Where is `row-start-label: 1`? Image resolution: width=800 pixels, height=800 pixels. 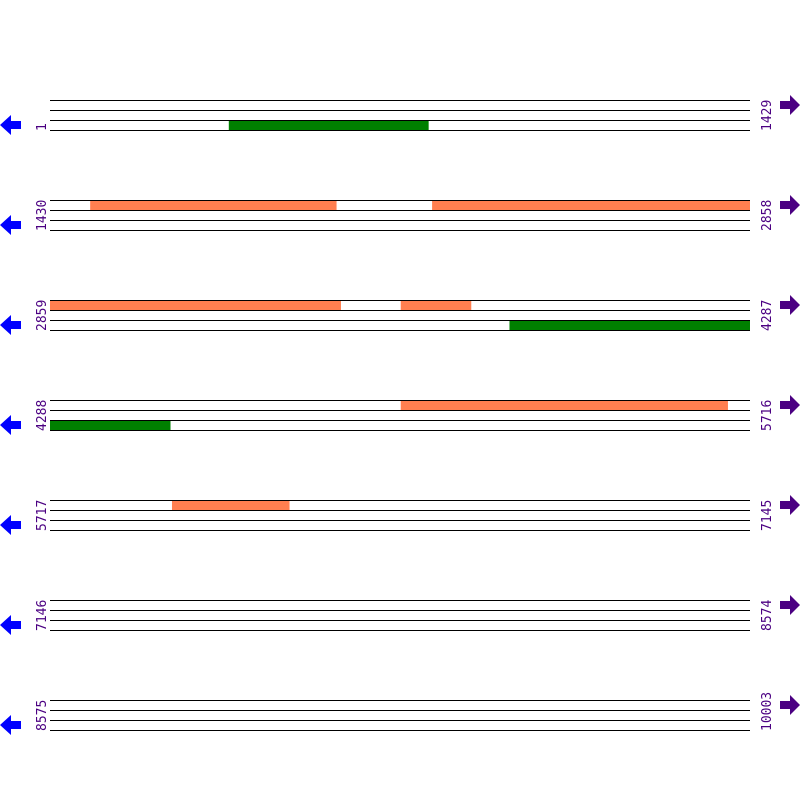 row-start-label: 1 is located at coordinates (42, 127).